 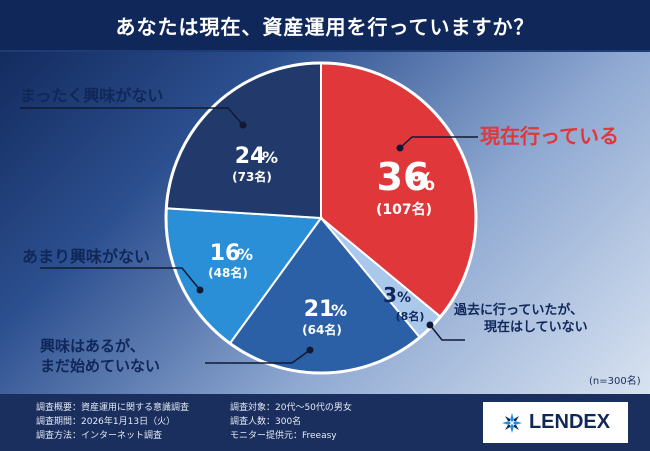 I want to click on leader-line-current, so click(x=438, y=142).